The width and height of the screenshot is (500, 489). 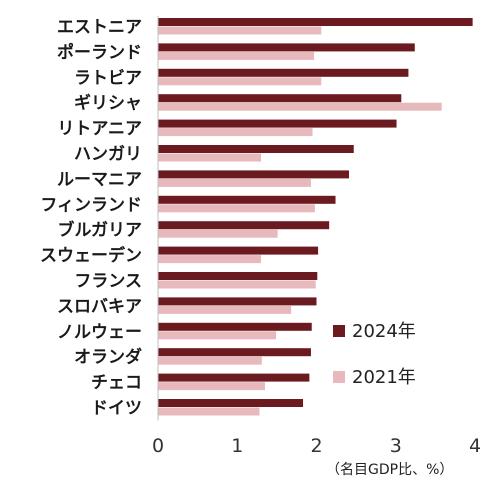 I want to click on bar-2024年-ポーランド, so click(x=286, y=47).